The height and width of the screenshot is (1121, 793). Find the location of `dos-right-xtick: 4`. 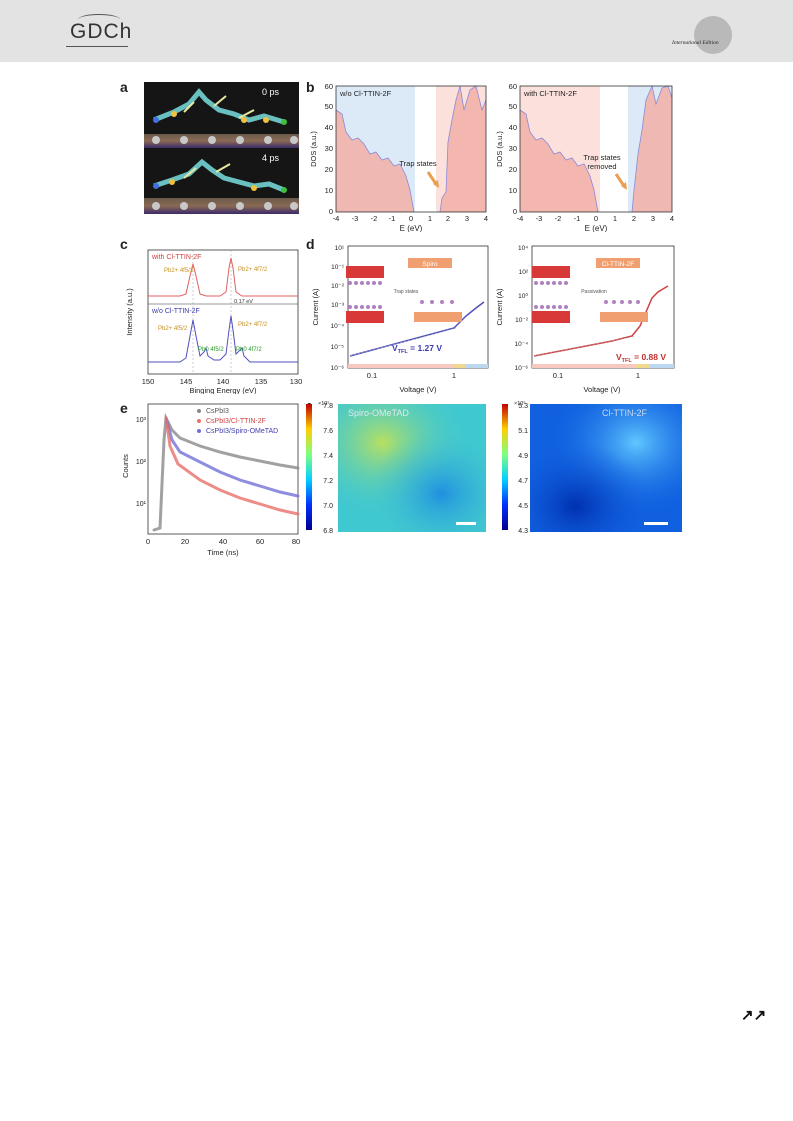

dos-right-xtick: 4 is located at coordinates (672, 218).